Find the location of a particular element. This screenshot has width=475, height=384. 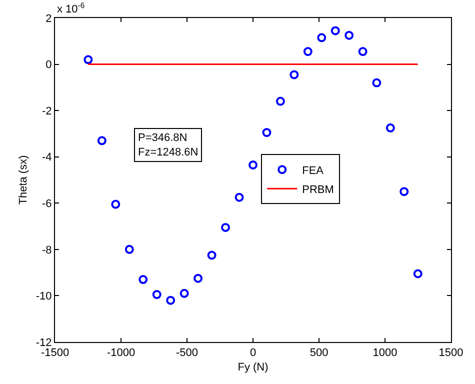

x-tick-label: 0 is located at coordinates (253, 353).